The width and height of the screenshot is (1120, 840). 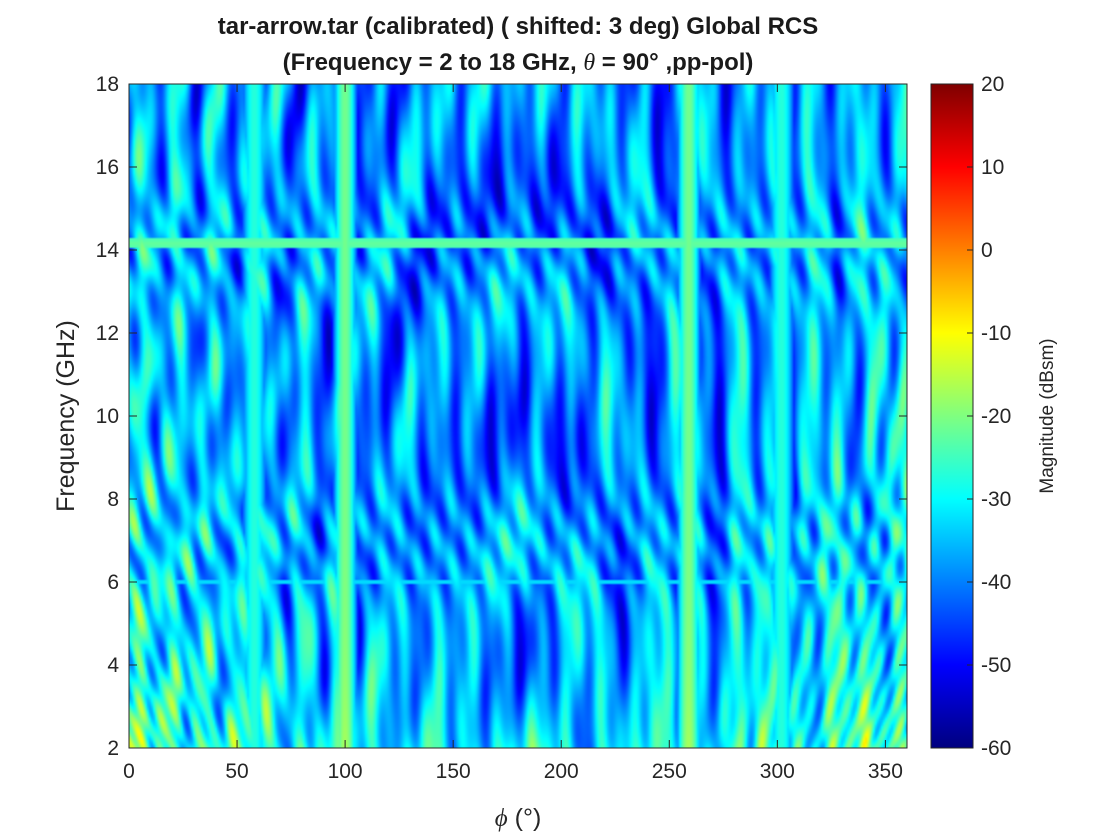 I want to click on y-tick-label: 8, so click(x=113, y=499).